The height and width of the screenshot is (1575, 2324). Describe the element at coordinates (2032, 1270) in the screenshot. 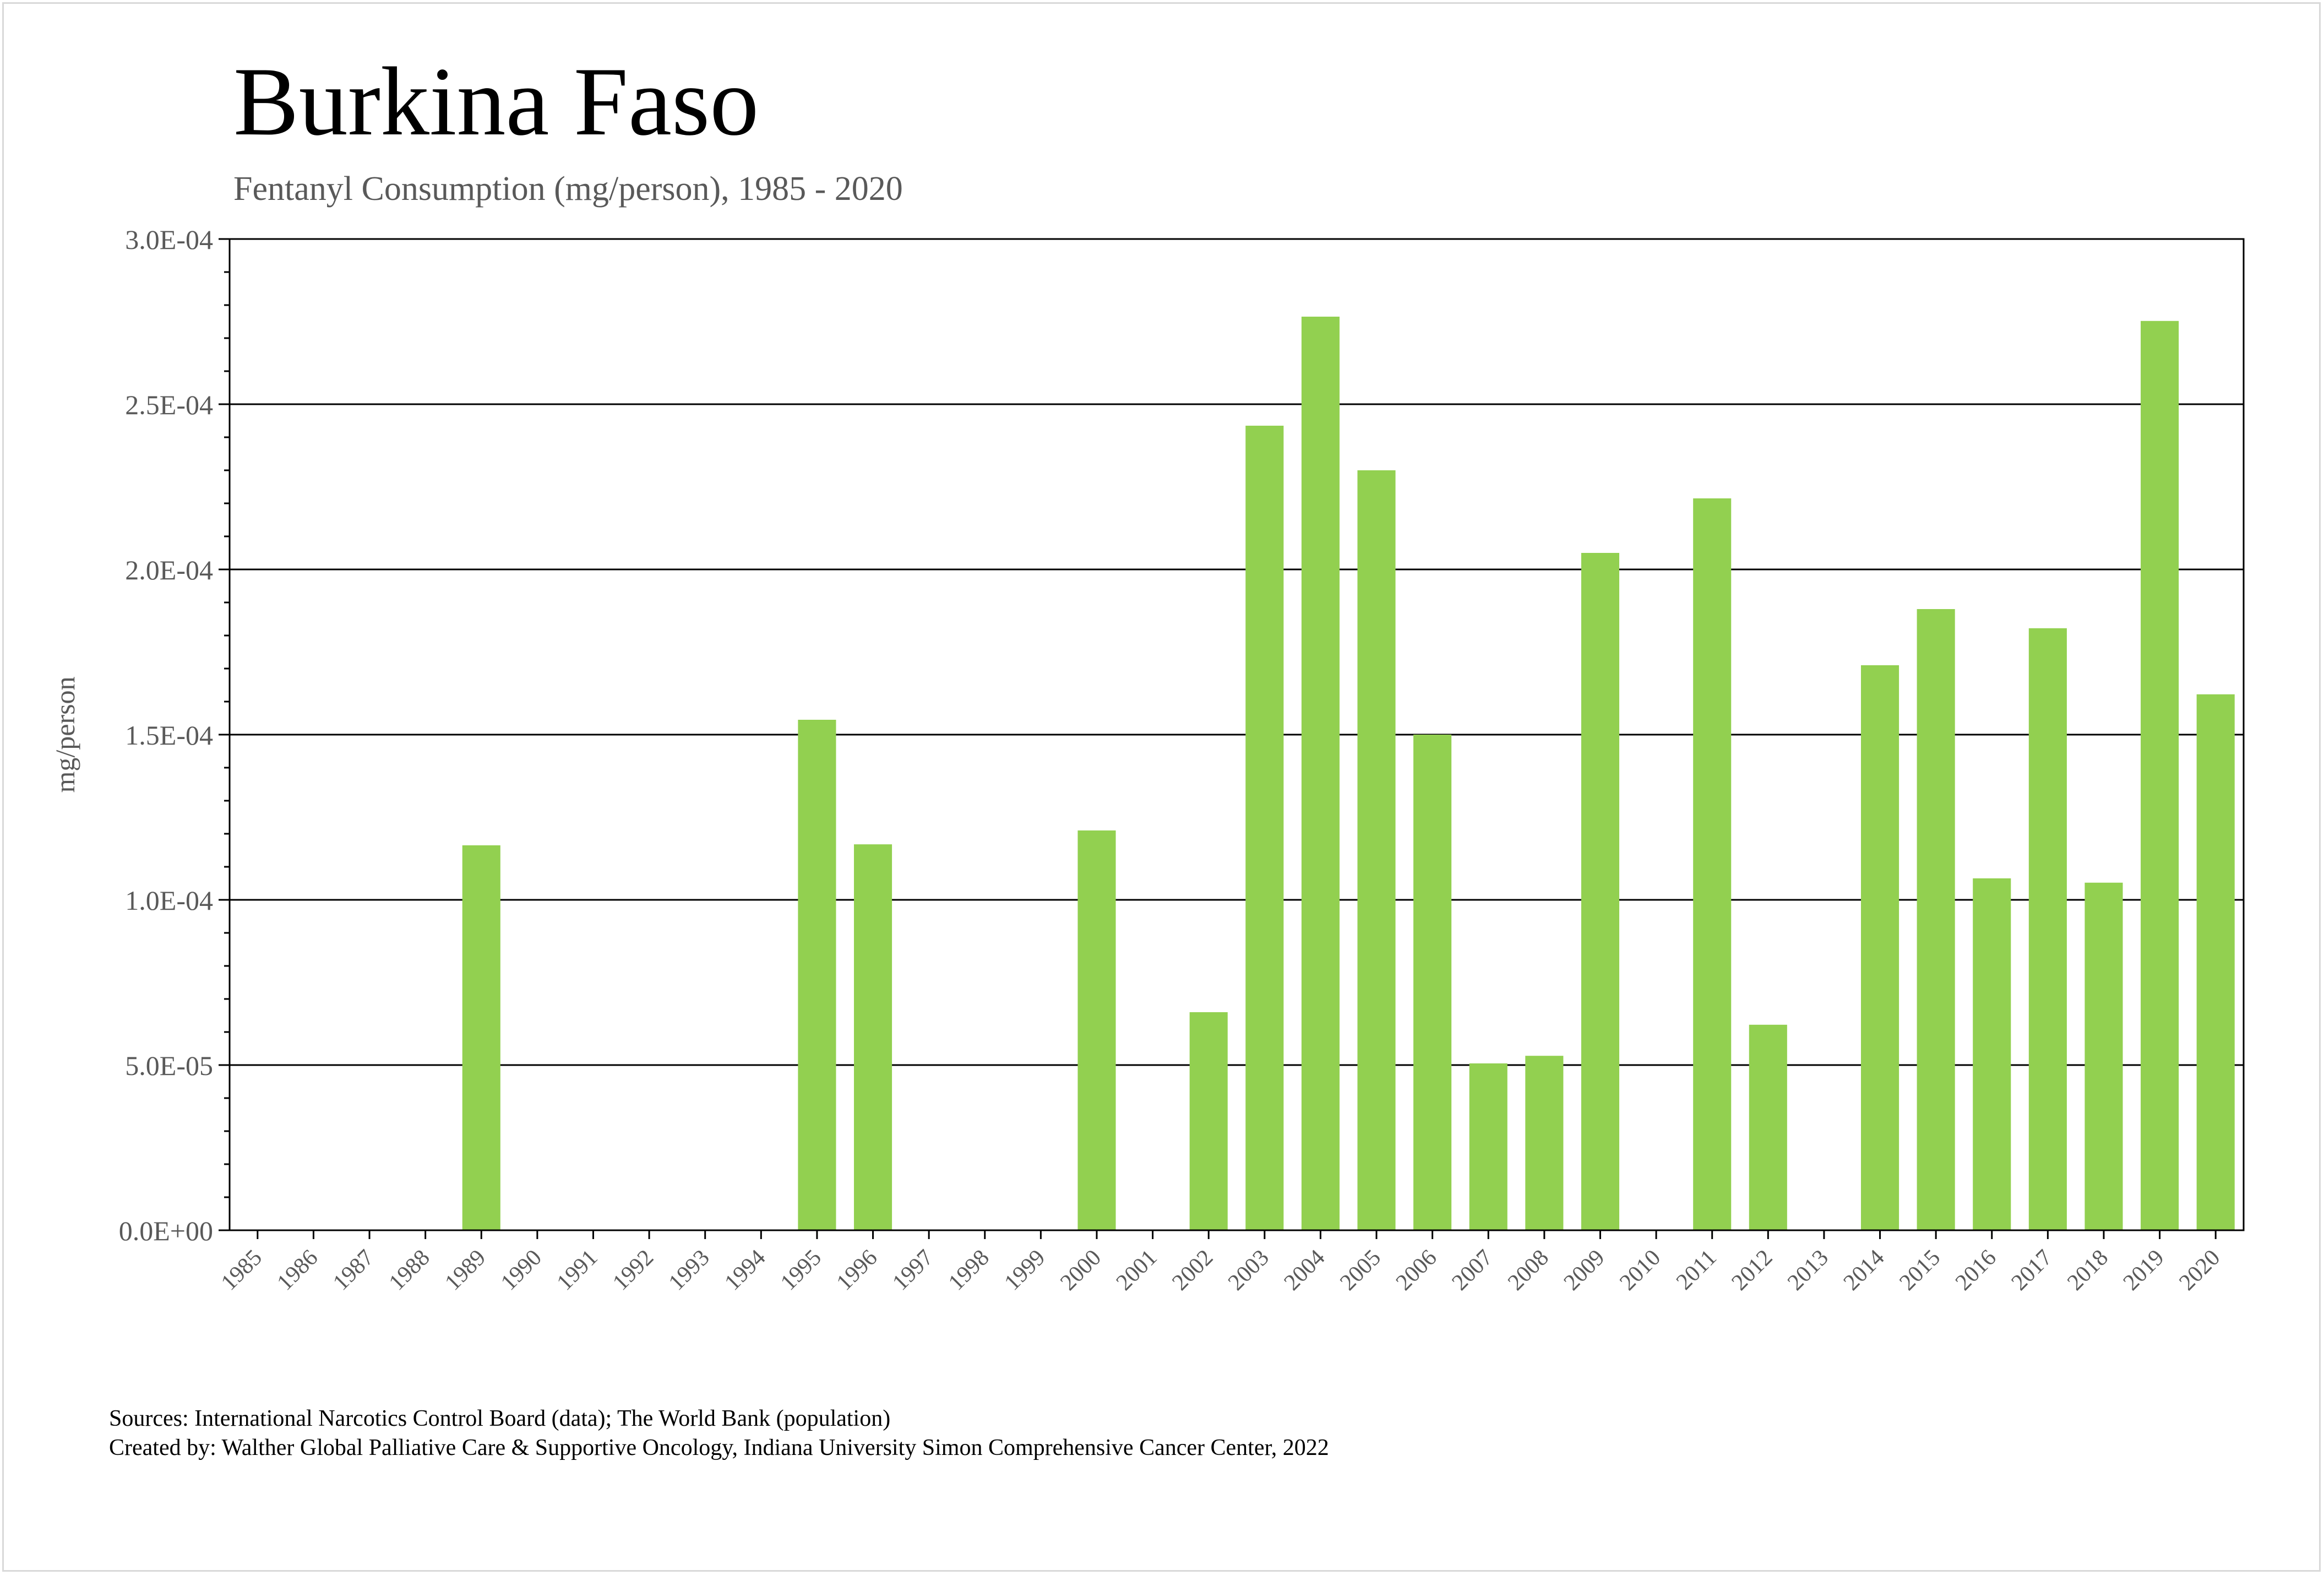

I see `x-tick-label: 2017` at that location.